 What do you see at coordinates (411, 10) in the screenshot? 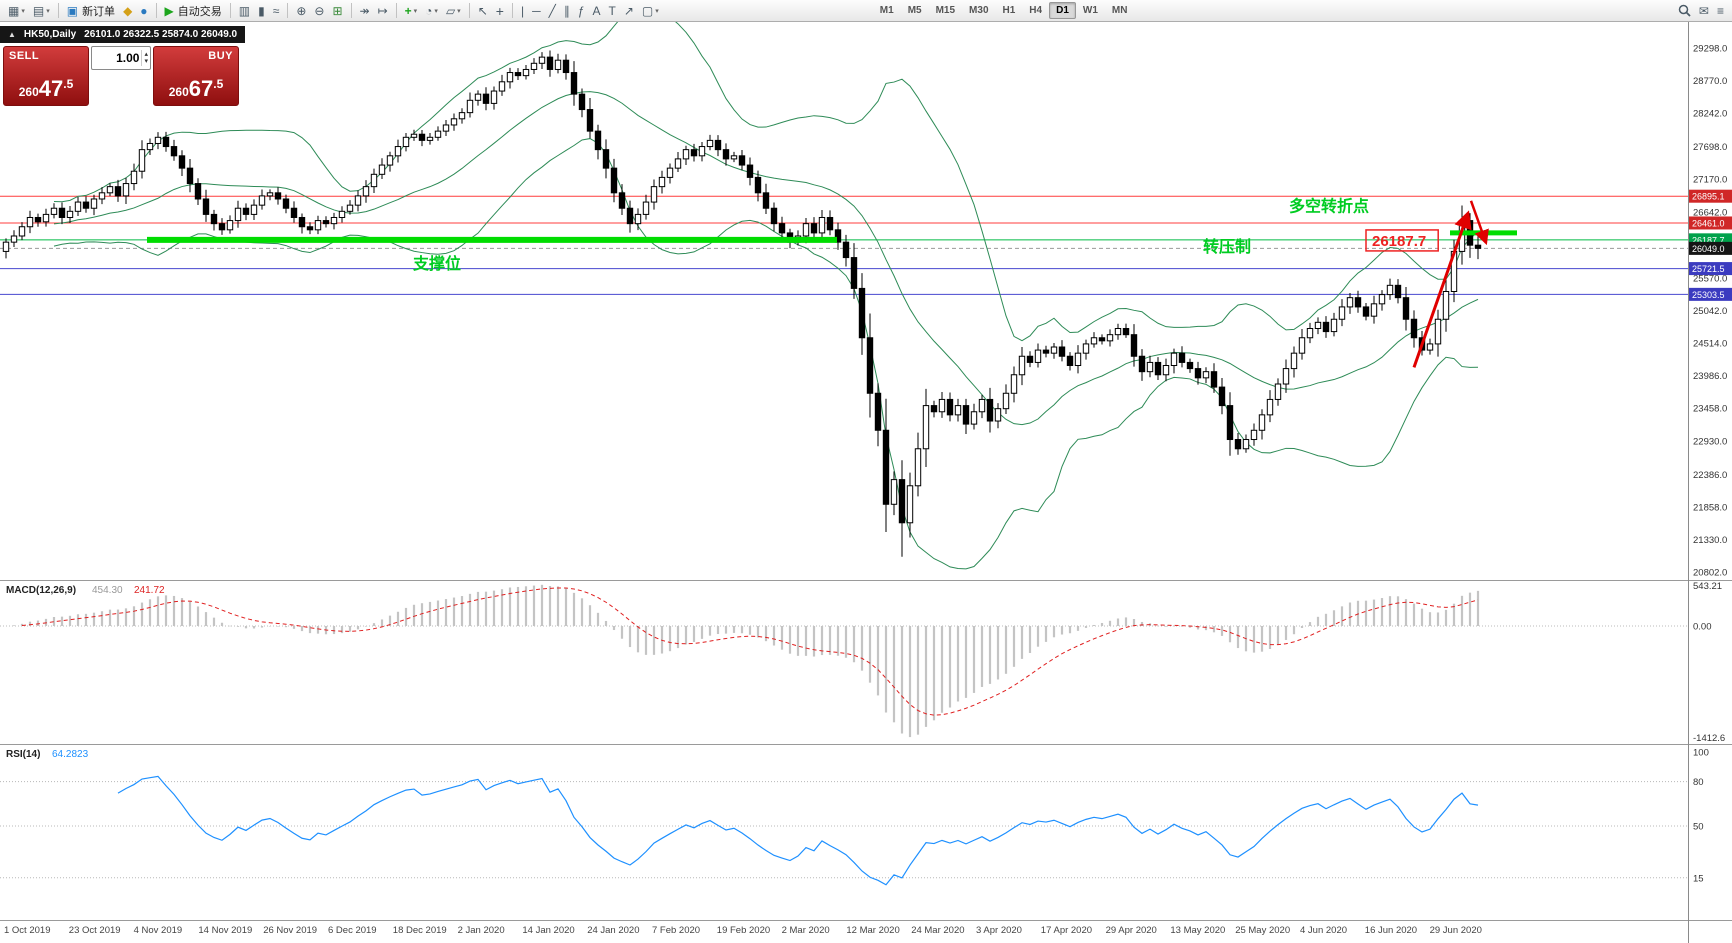
I see `indicators-icon: + ▾` at bounding box center [411, 10].